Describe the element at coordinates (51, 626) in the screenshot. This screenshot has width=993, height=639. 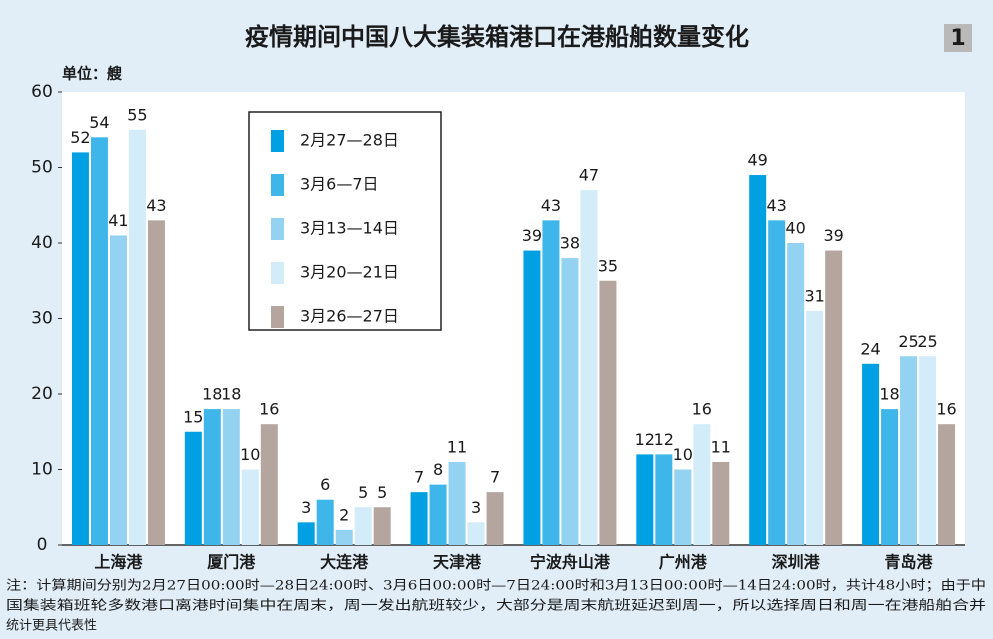
I see `footnote: 统计更具代表性` at that location.